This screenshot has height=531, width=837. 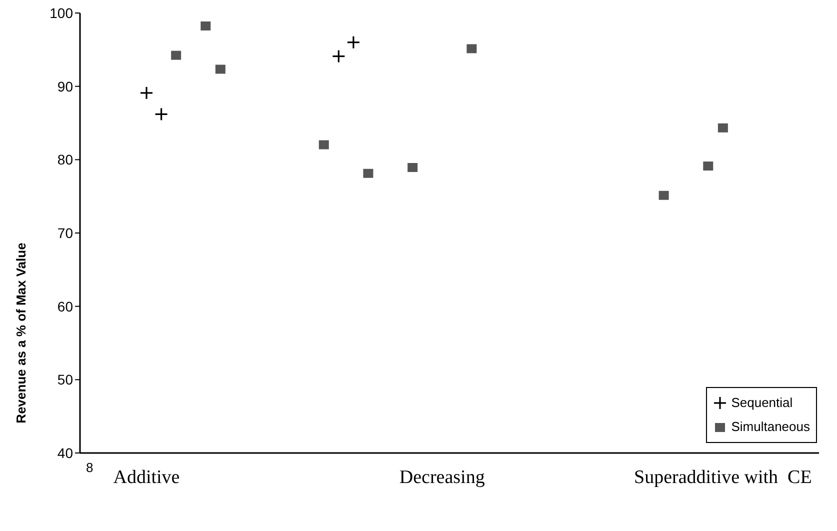 I want to click on x-tick-label: Additive, so click(x=146, y=477).